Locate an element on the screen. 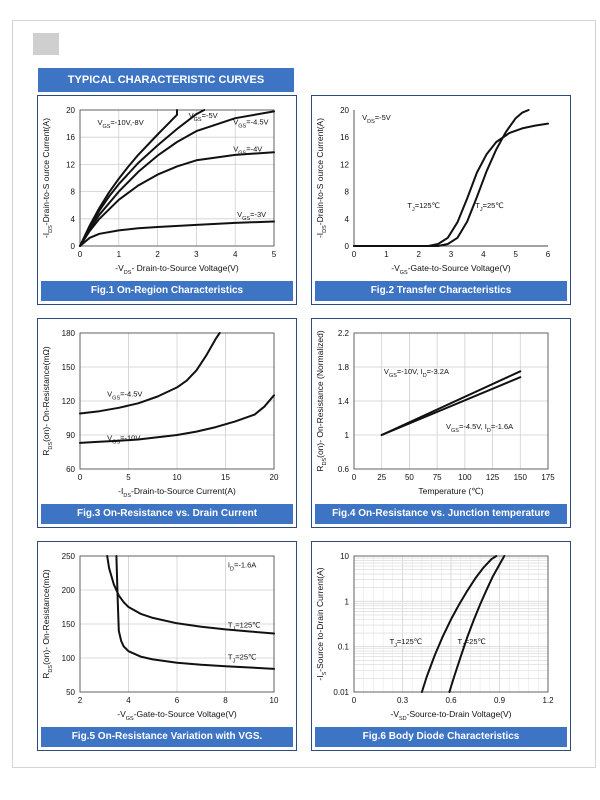 The width and height of the screenshot is (600, 800). header-tab is located at coordinates (46, 44).